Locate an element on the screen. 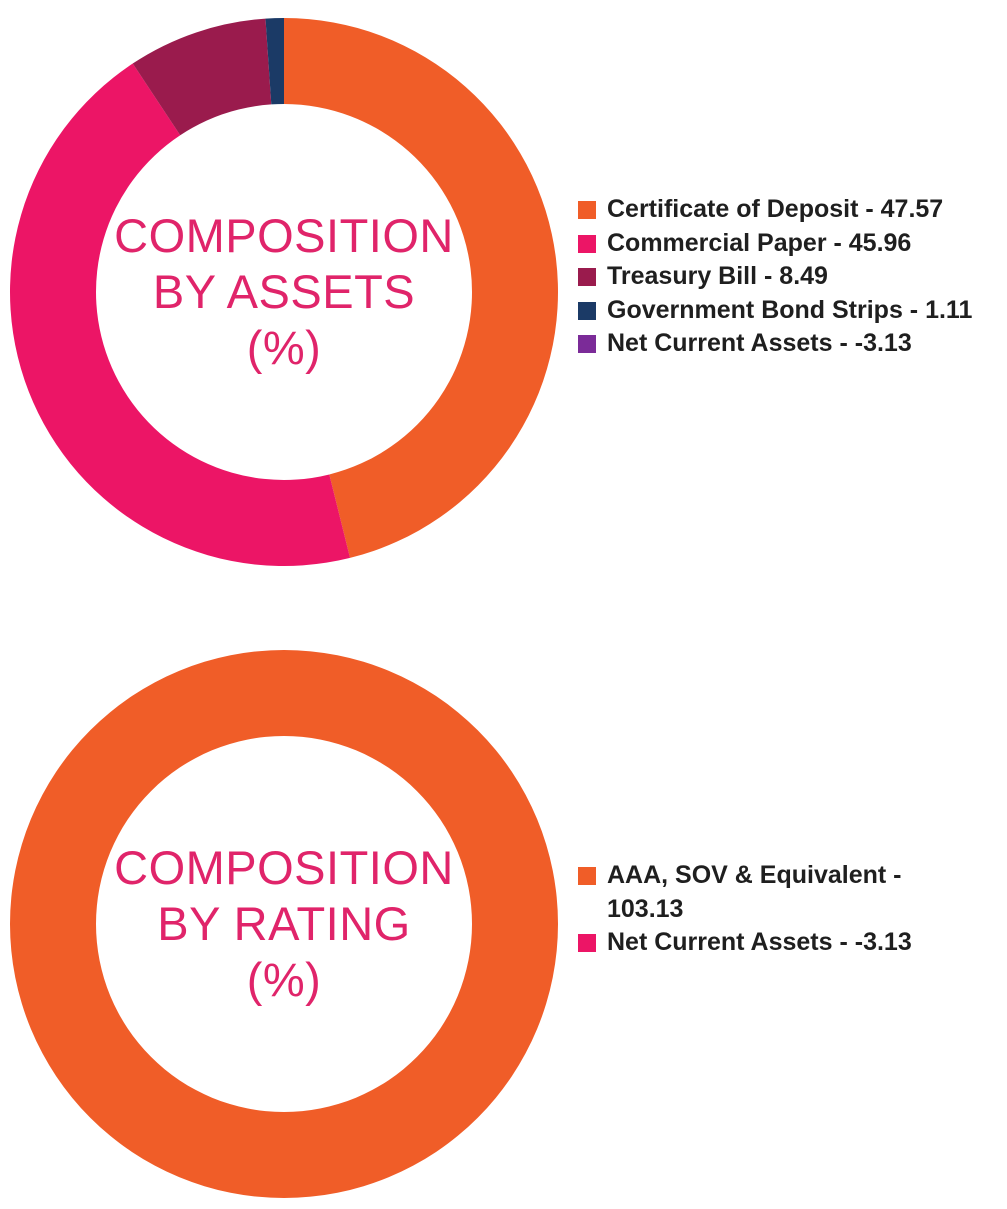 Image resolution: width=1007 pixels, height=1209 pixels. donut-slice-treasury-bill is located at coordinates (202, 77).